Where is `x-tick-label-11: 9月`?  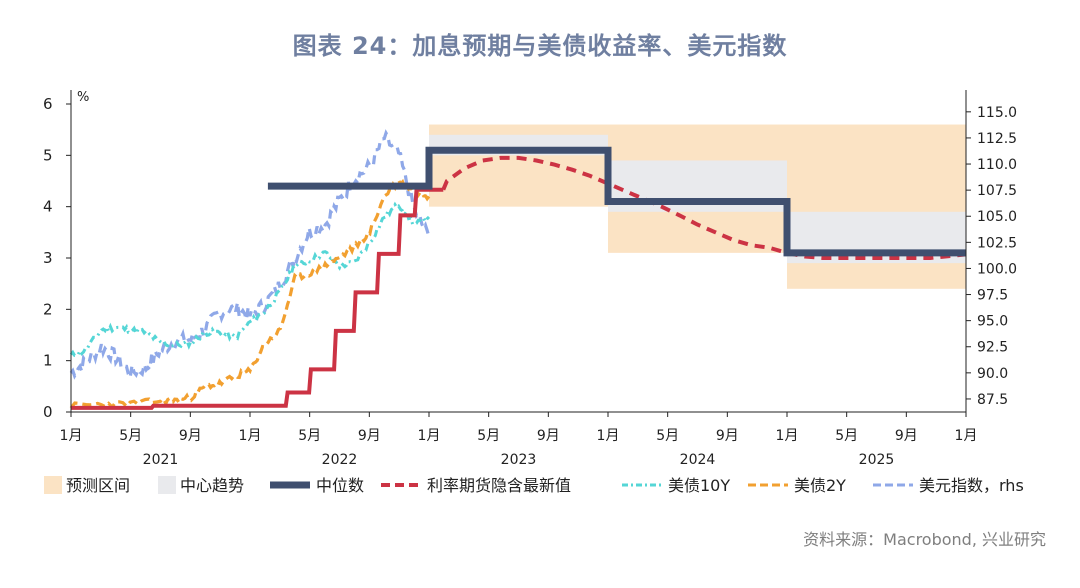 x-tick-label-11: 9月 is located at coordinates (727, 436).